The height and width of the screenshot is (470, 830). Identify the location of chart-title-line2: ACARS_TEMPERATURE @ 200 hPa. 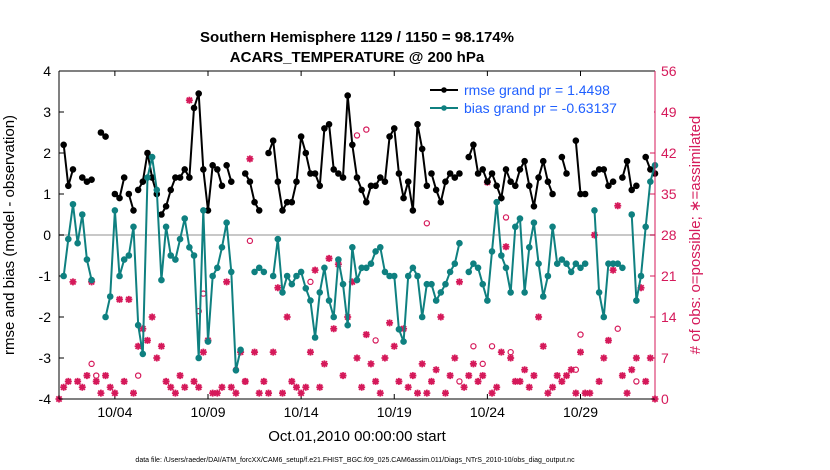
(357, 57).